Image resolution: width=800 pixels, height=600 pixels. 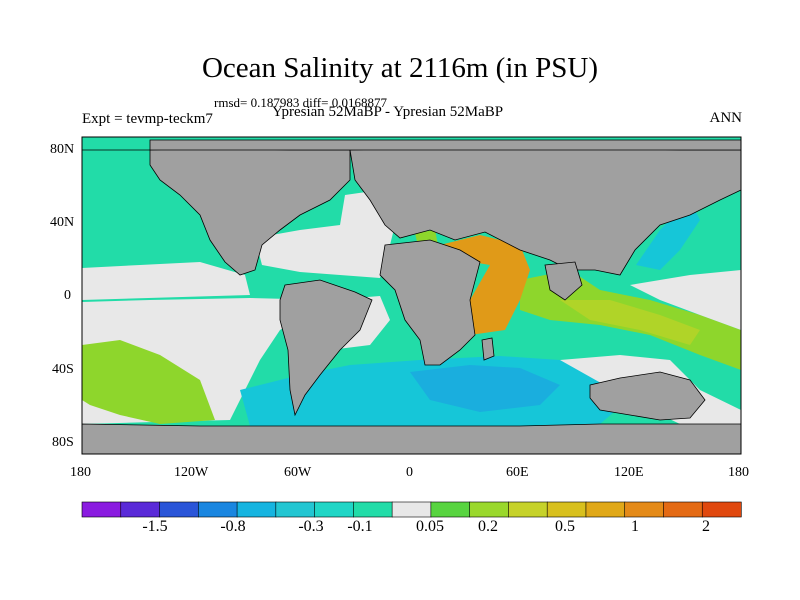 I want to click on neutral-indian-ocean-band, so click(x=685, y=300).